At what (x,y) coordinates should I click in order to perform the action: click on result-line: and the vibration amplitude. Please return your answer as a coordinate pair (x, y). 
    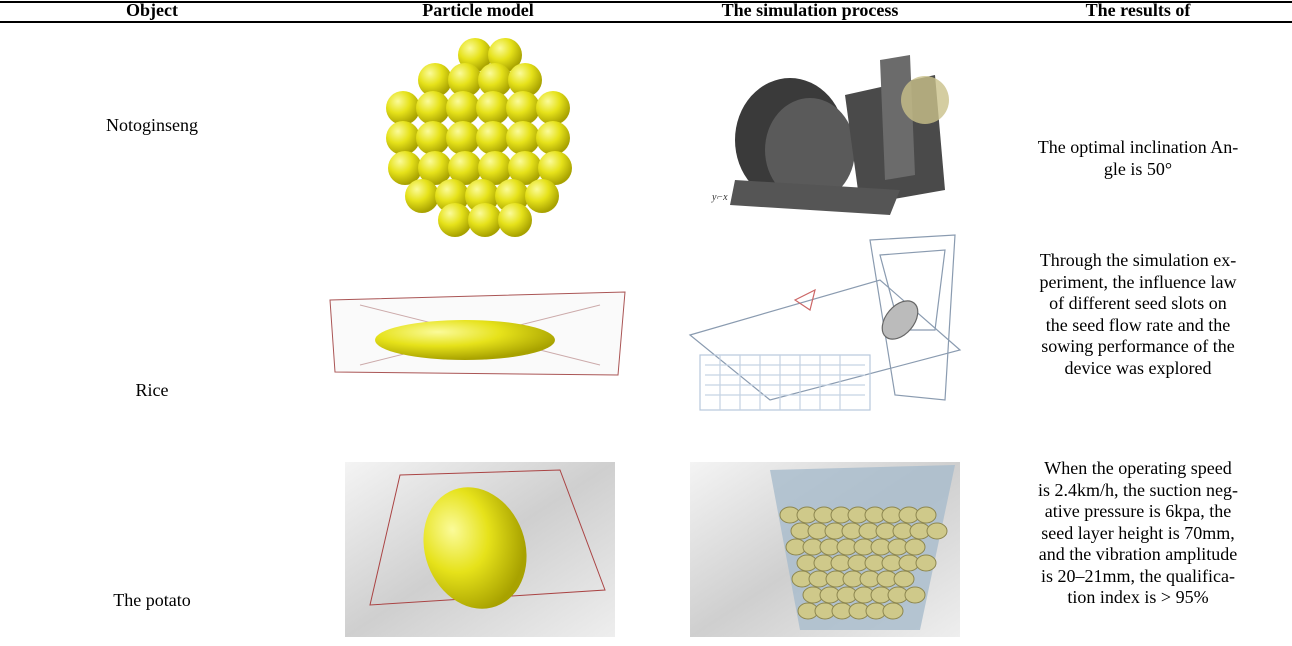
    Looking at the image, I should click on (1138, 554).